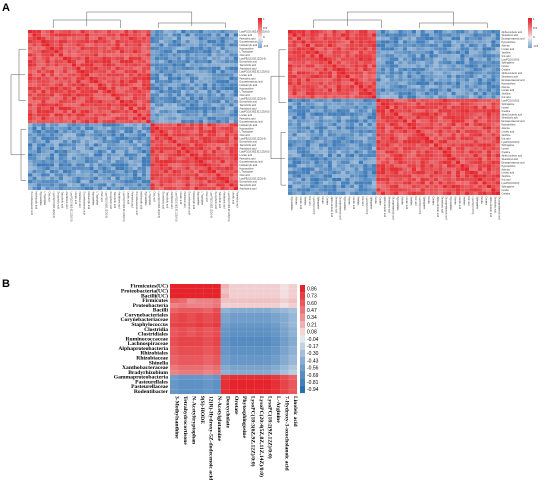 This screenshot has height=491, width=550. I want to click on column-label: Palmitoleic acid, so click(184, 200).